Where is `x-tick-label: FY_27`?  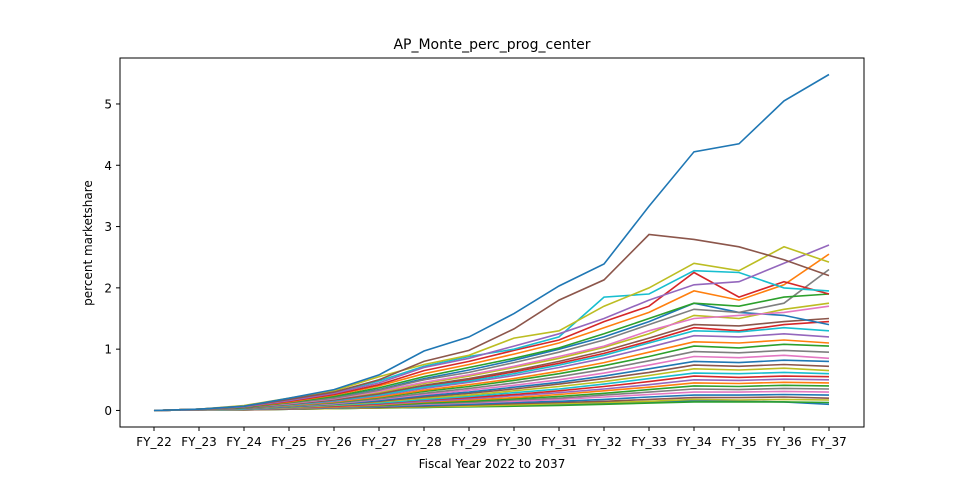 x-tick-label: FY_27 is located at coordinates (379, 442).